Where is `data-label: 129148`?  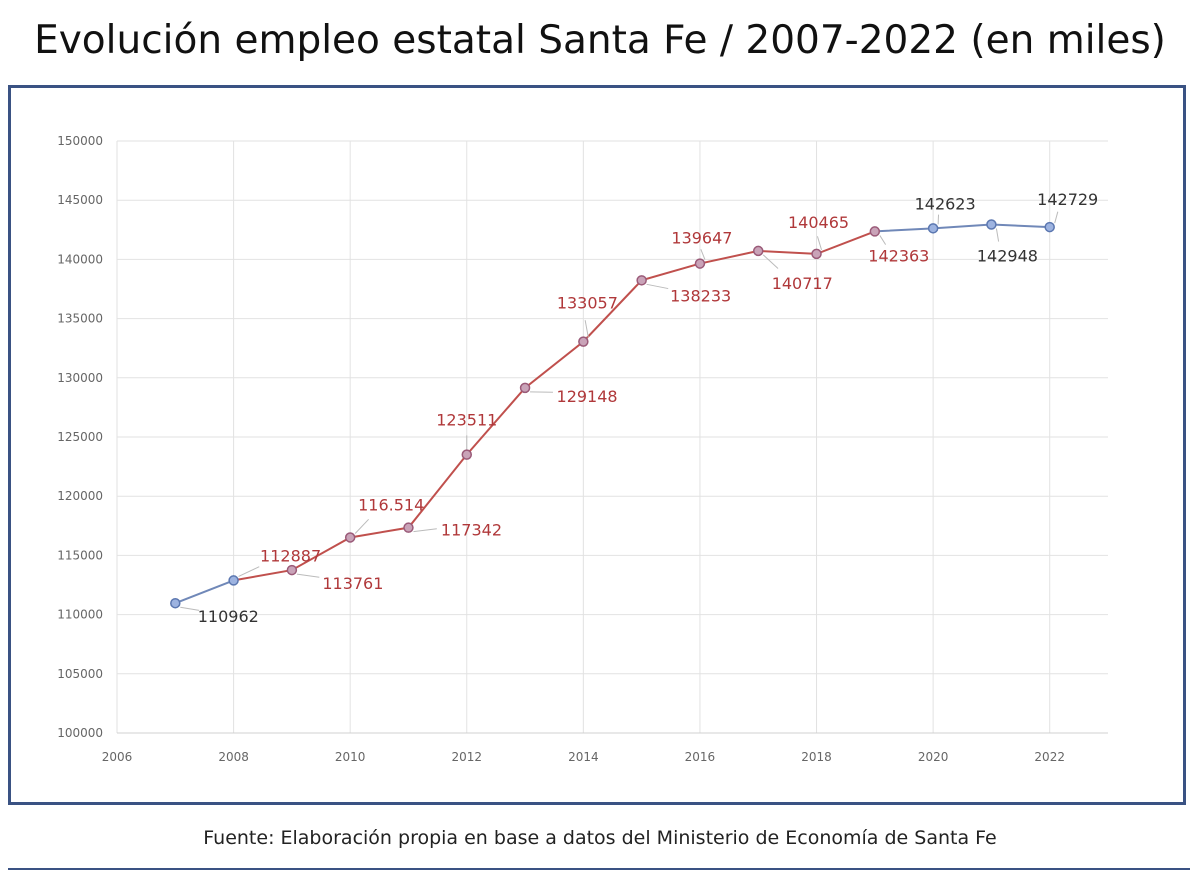
data-label: 129148 is located at coordinates (587, 396).